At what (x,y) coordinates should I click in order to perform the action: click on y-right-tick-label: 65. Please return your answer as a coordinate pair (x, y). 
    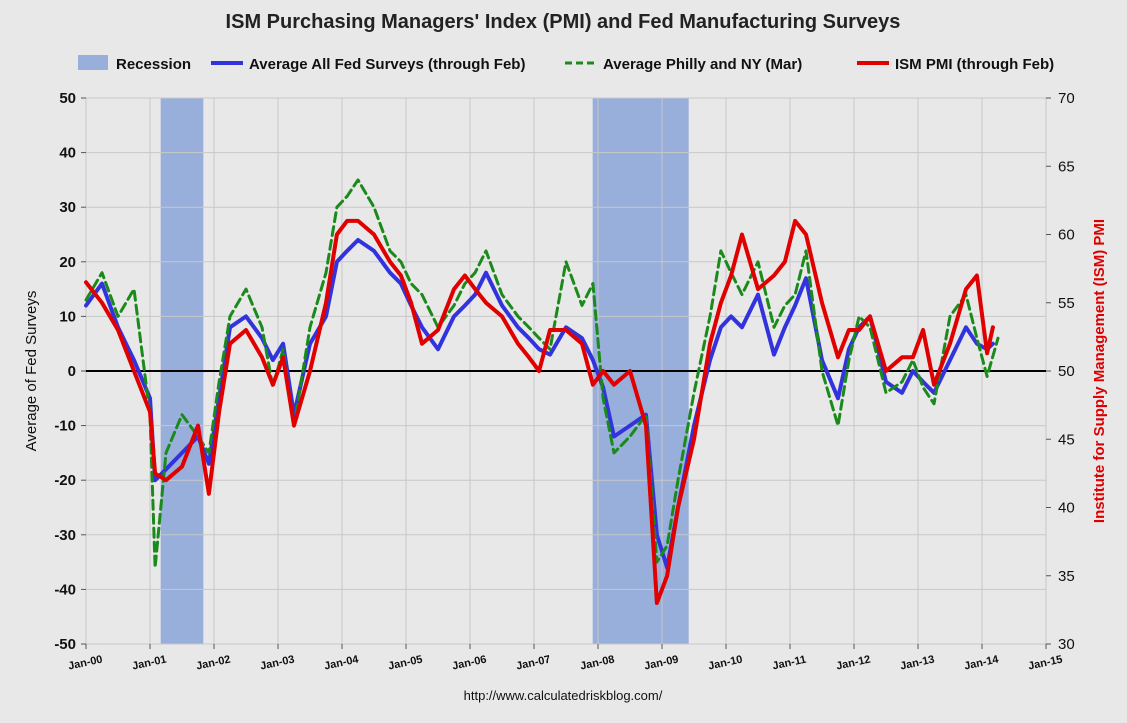
    Looking at the image, I should click on (1066, 166).